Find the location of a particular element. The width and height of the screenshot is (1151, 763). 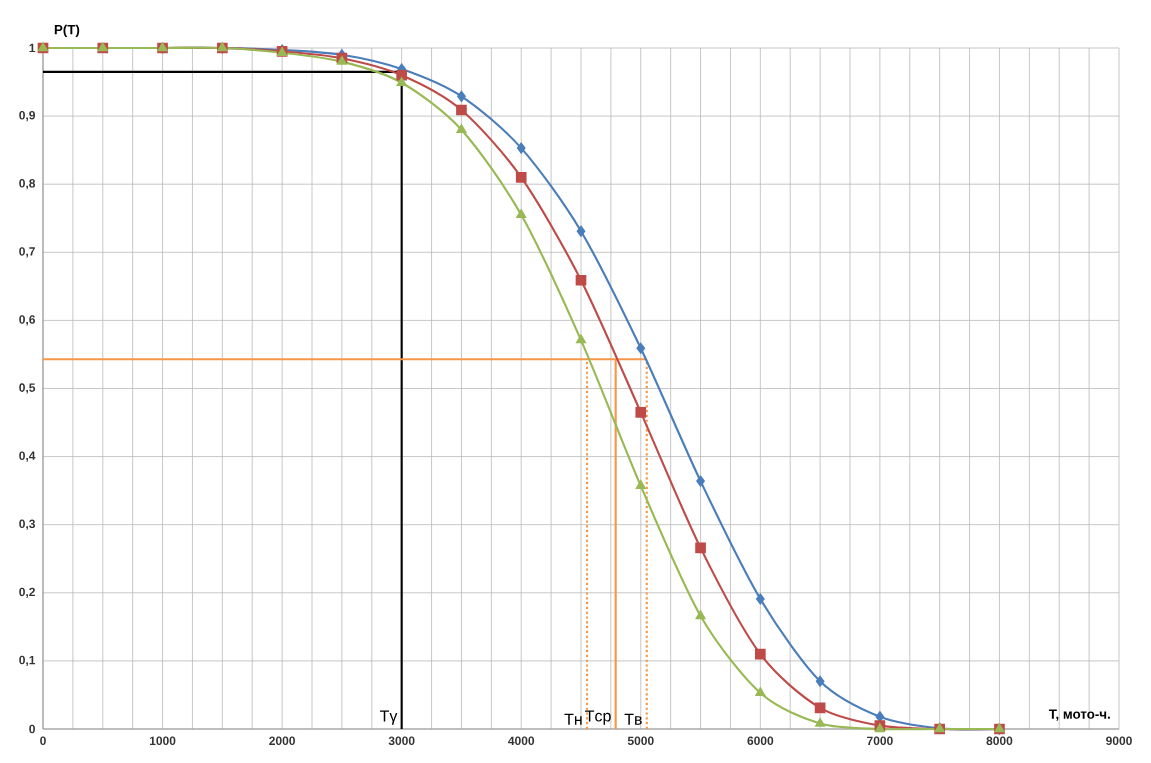

x-tick-label: 1000 is located at coordinates (162, 741).